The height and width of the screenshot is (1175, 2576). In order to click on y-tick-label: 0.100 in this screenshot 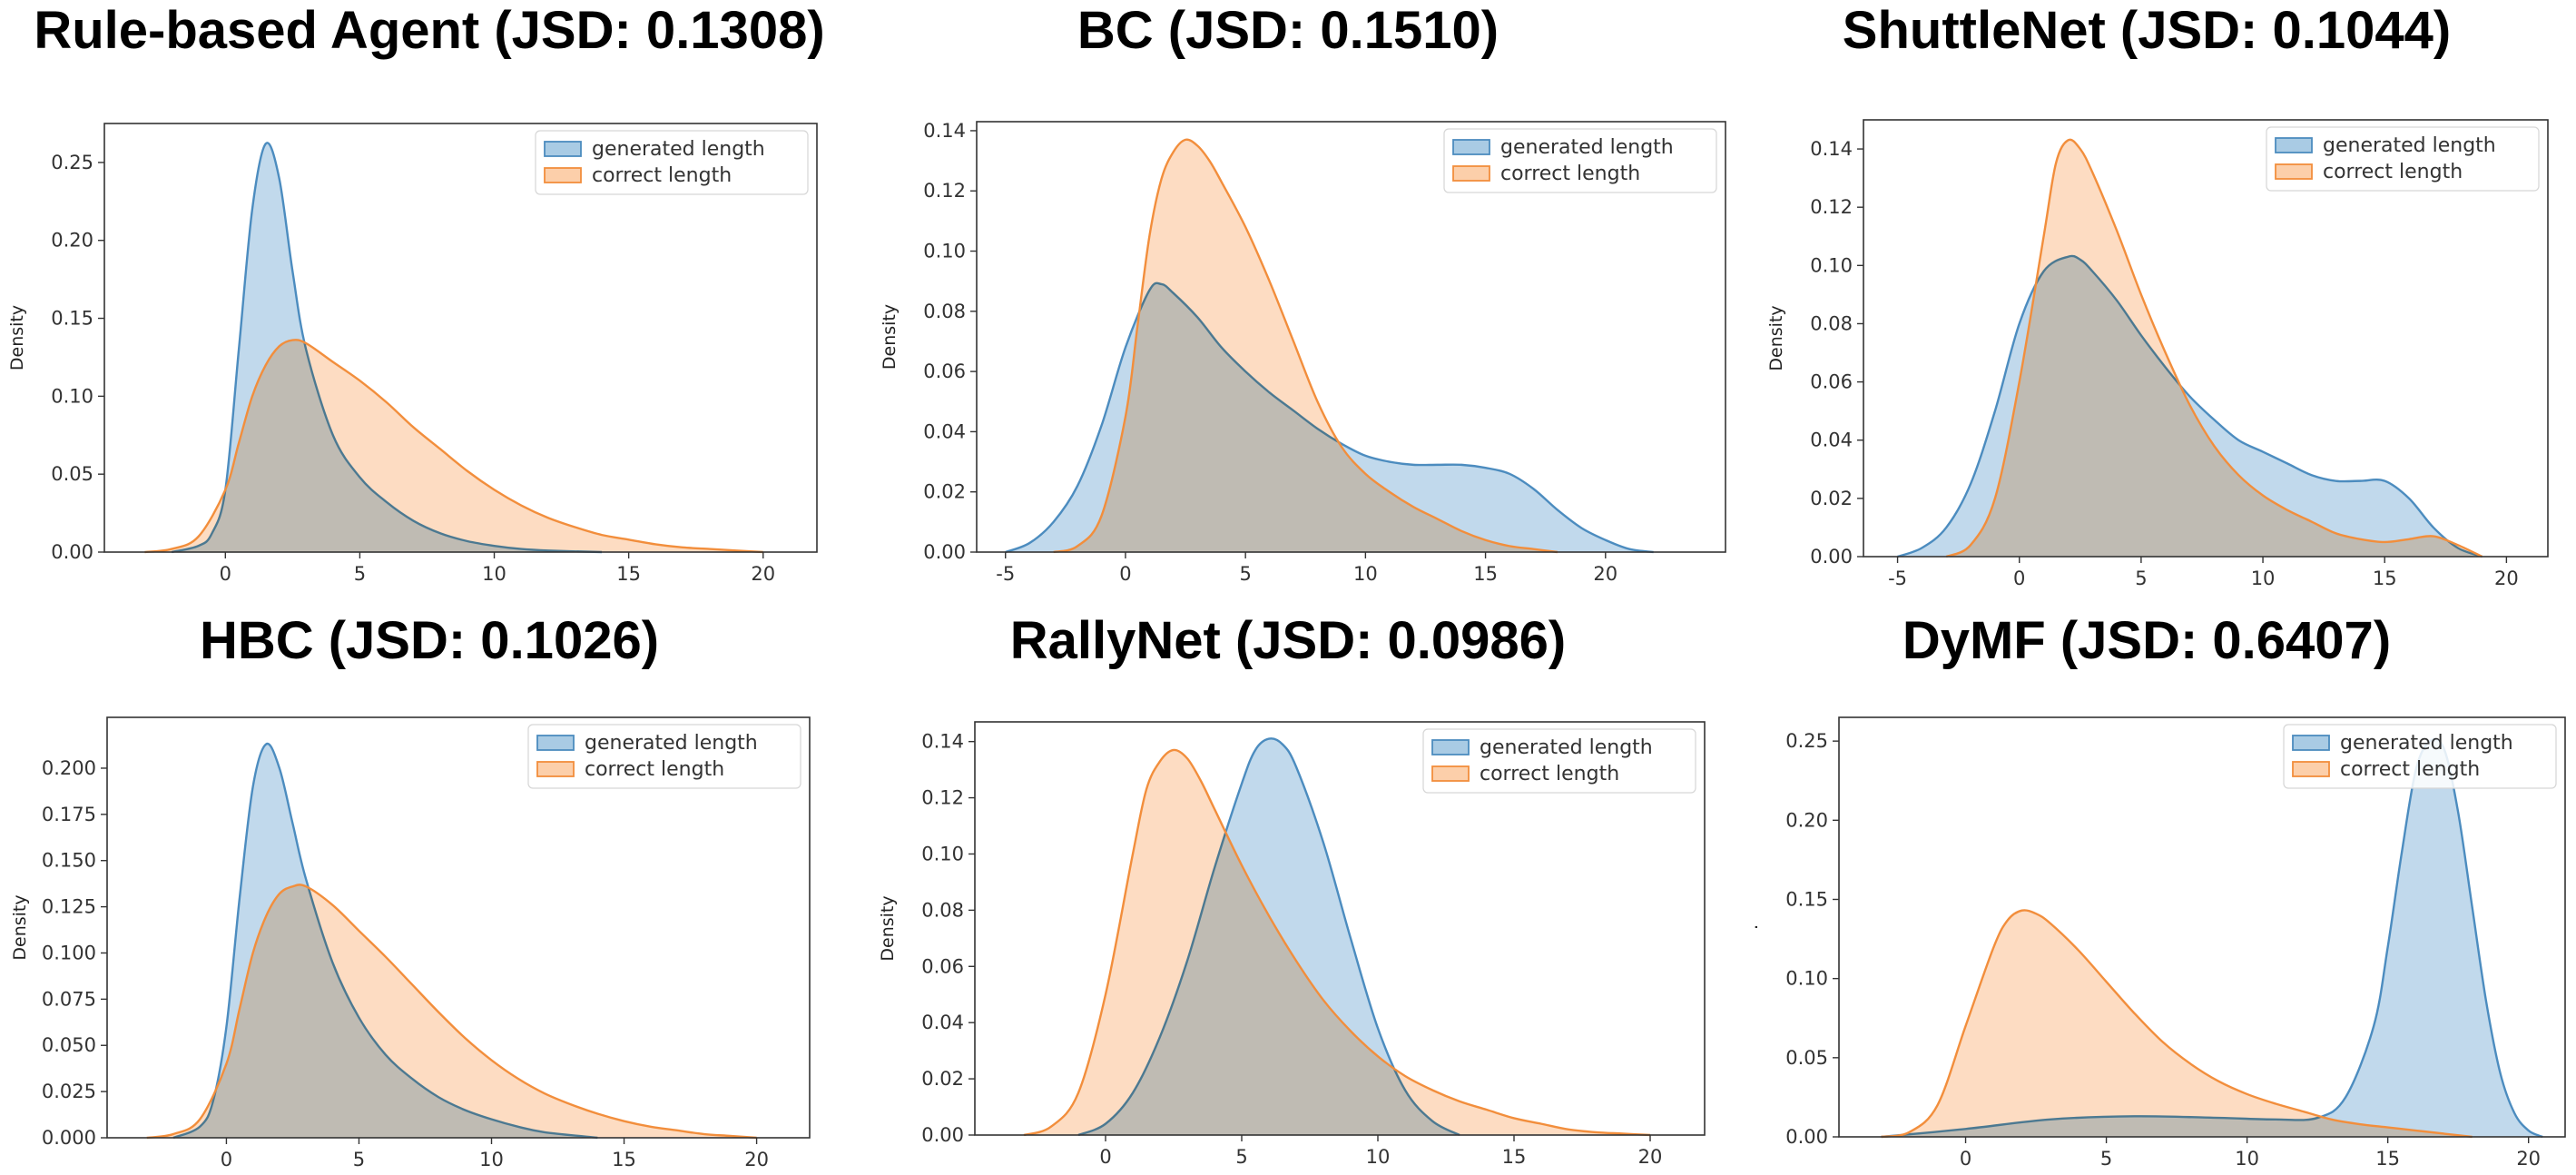, I will do `click(69, 952)`.